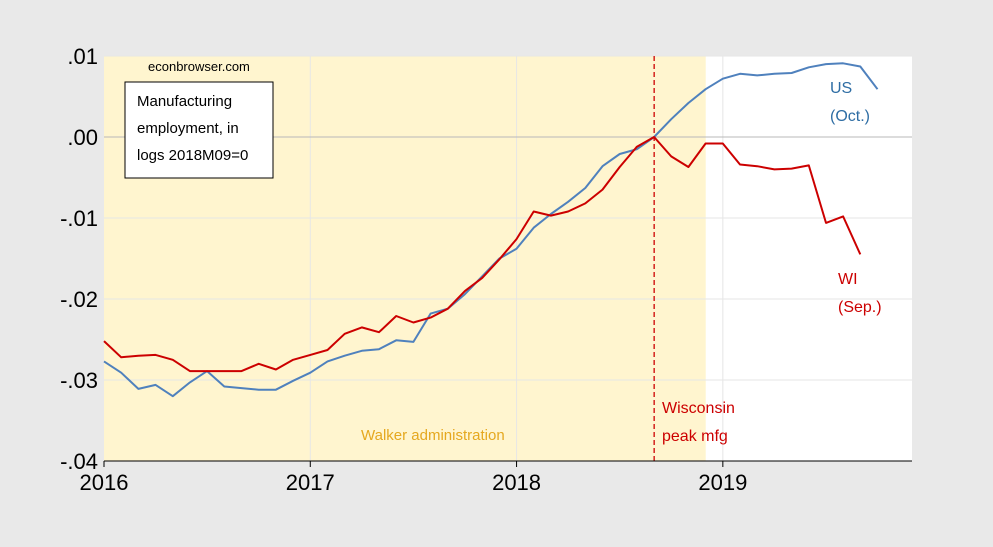 The width and height of the screenshot is (993, 547). What do you see at coordinates (79, 461) in the screenshot?
I see `y-tick-label: -.04` at bounding box center [79, 461].